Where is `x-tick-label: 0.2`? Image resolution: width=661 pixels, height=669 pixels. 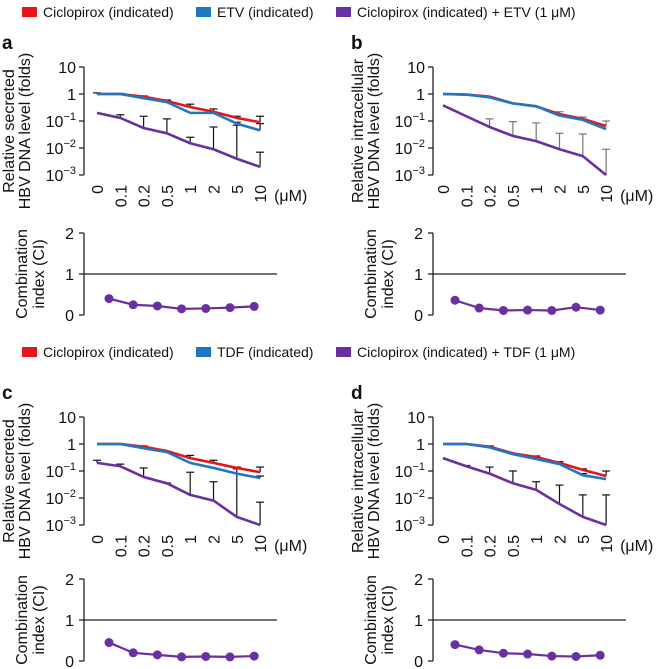 x-tick-label: 0.2 is located at coordinates (145, 546).